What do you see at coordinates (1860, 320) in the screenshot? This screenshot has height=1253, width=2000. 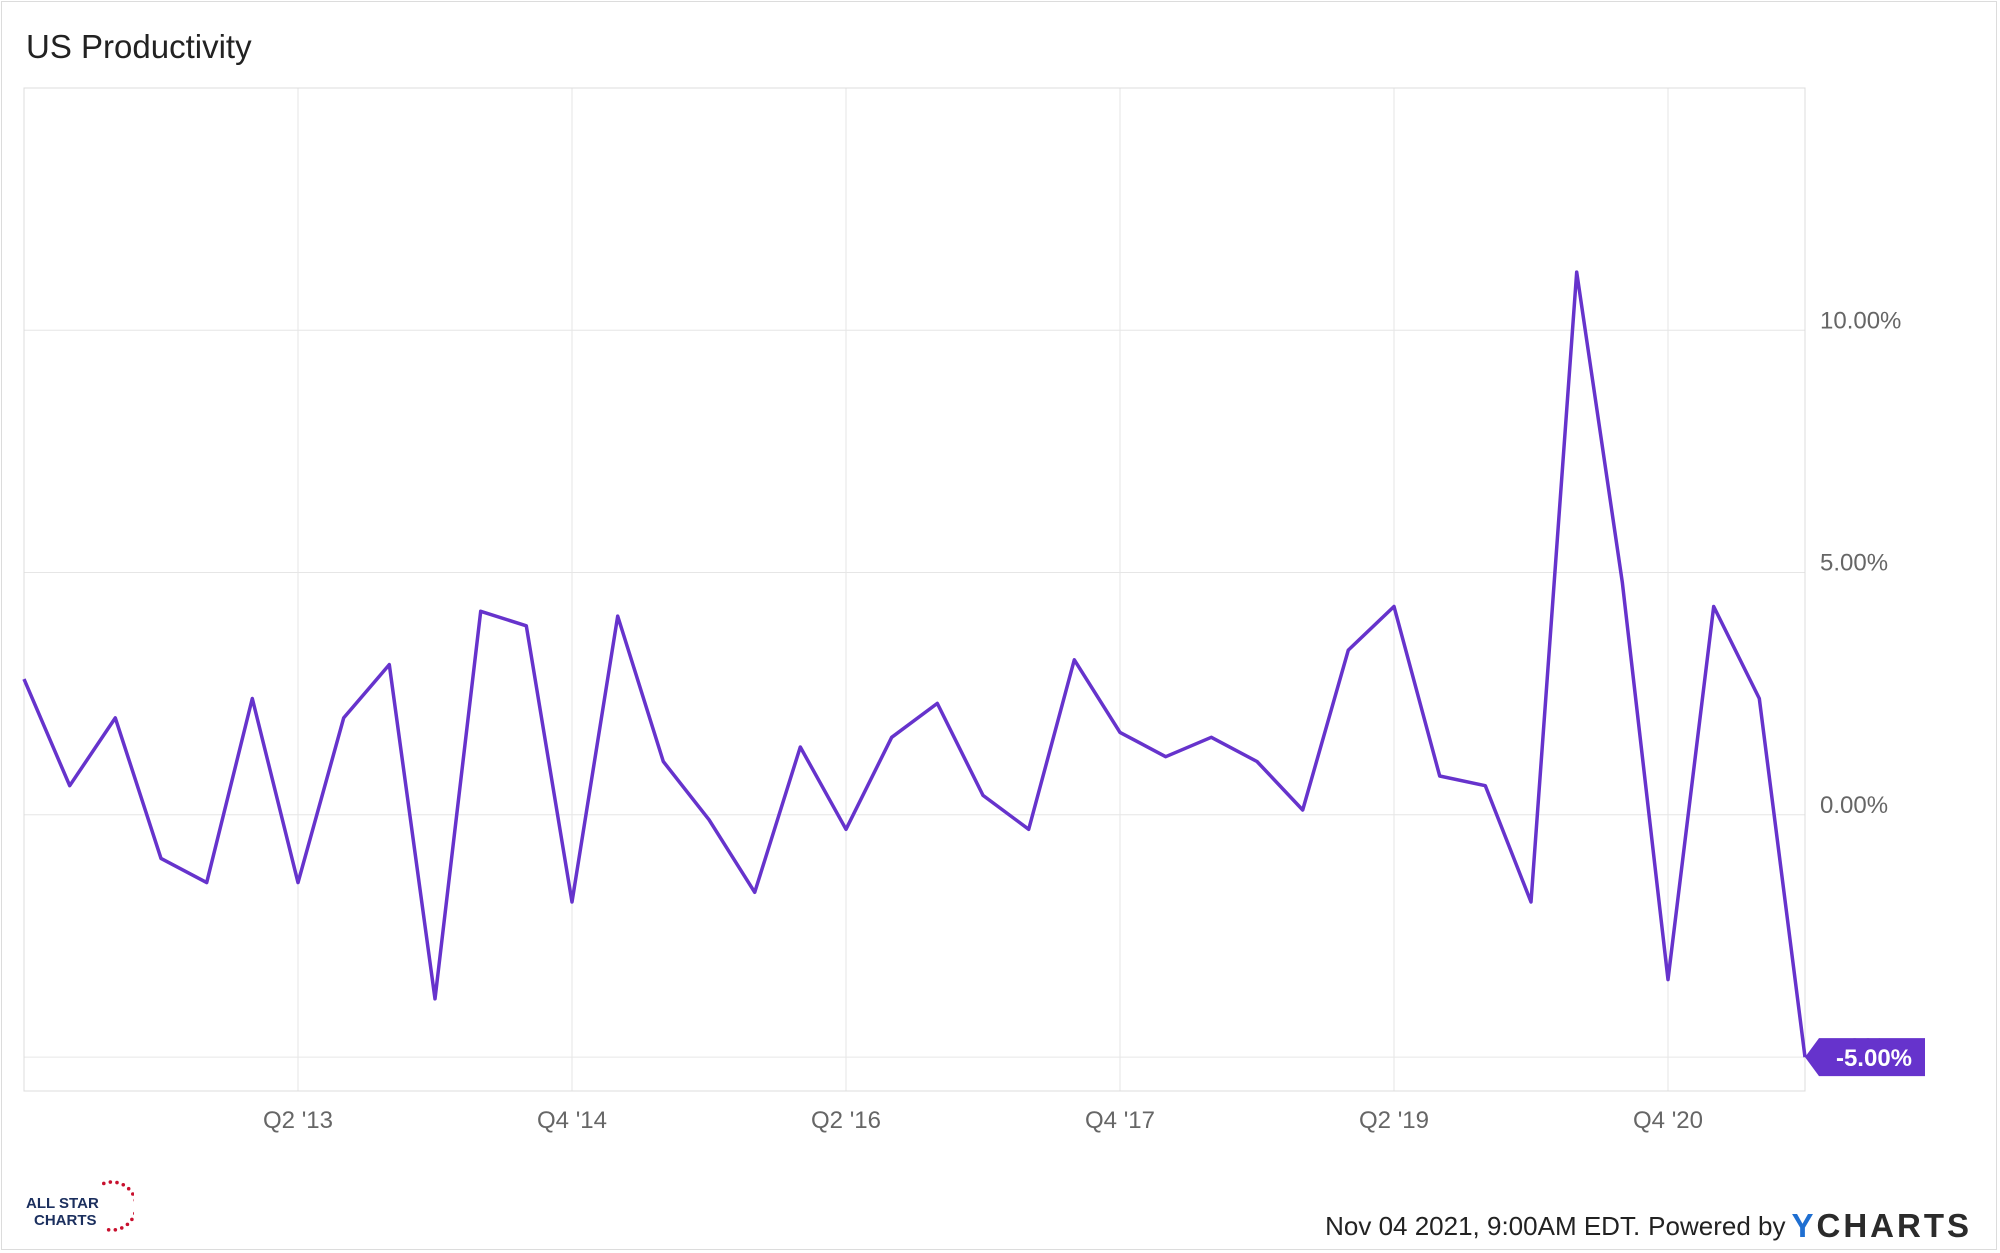 I see `y-tick-label: 10.00%` at bounding box center [1860, 320].